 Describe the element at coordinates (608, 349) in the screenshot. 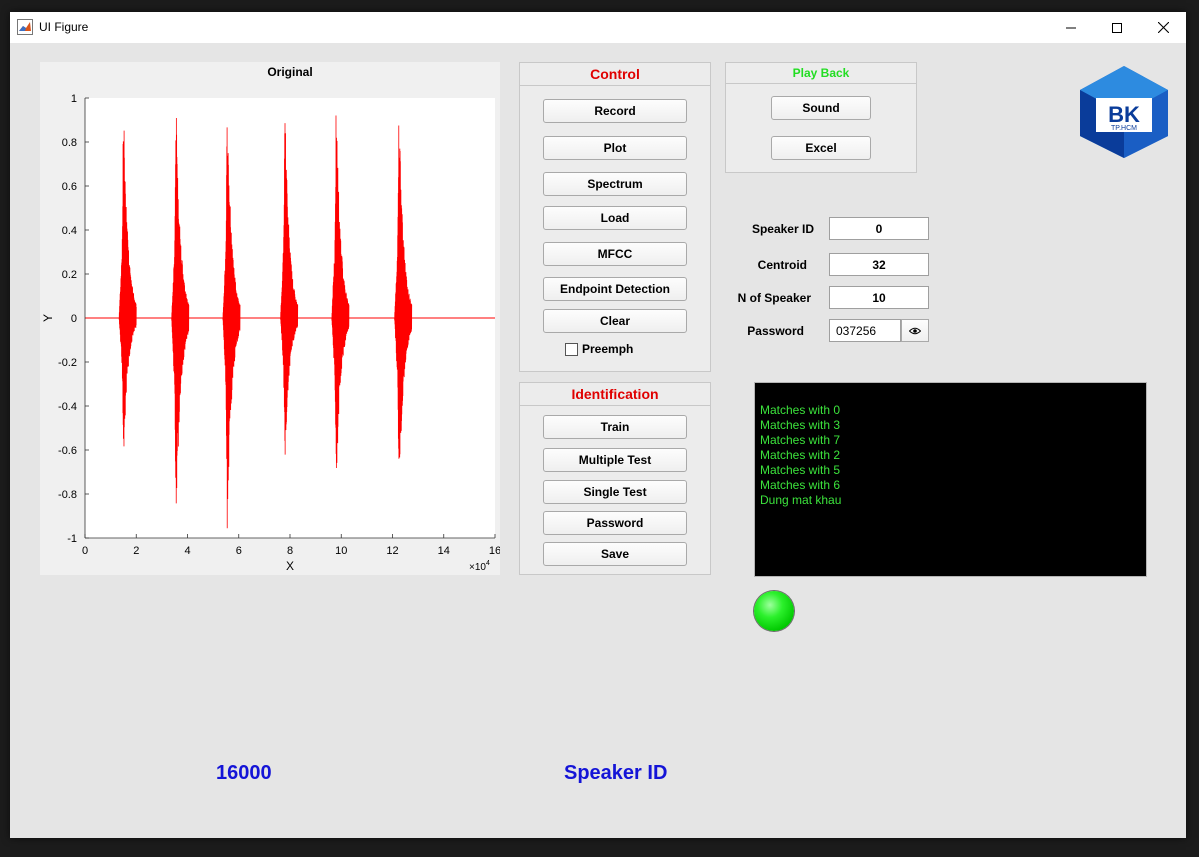

I see `preemph-label: Preemph` at that location.